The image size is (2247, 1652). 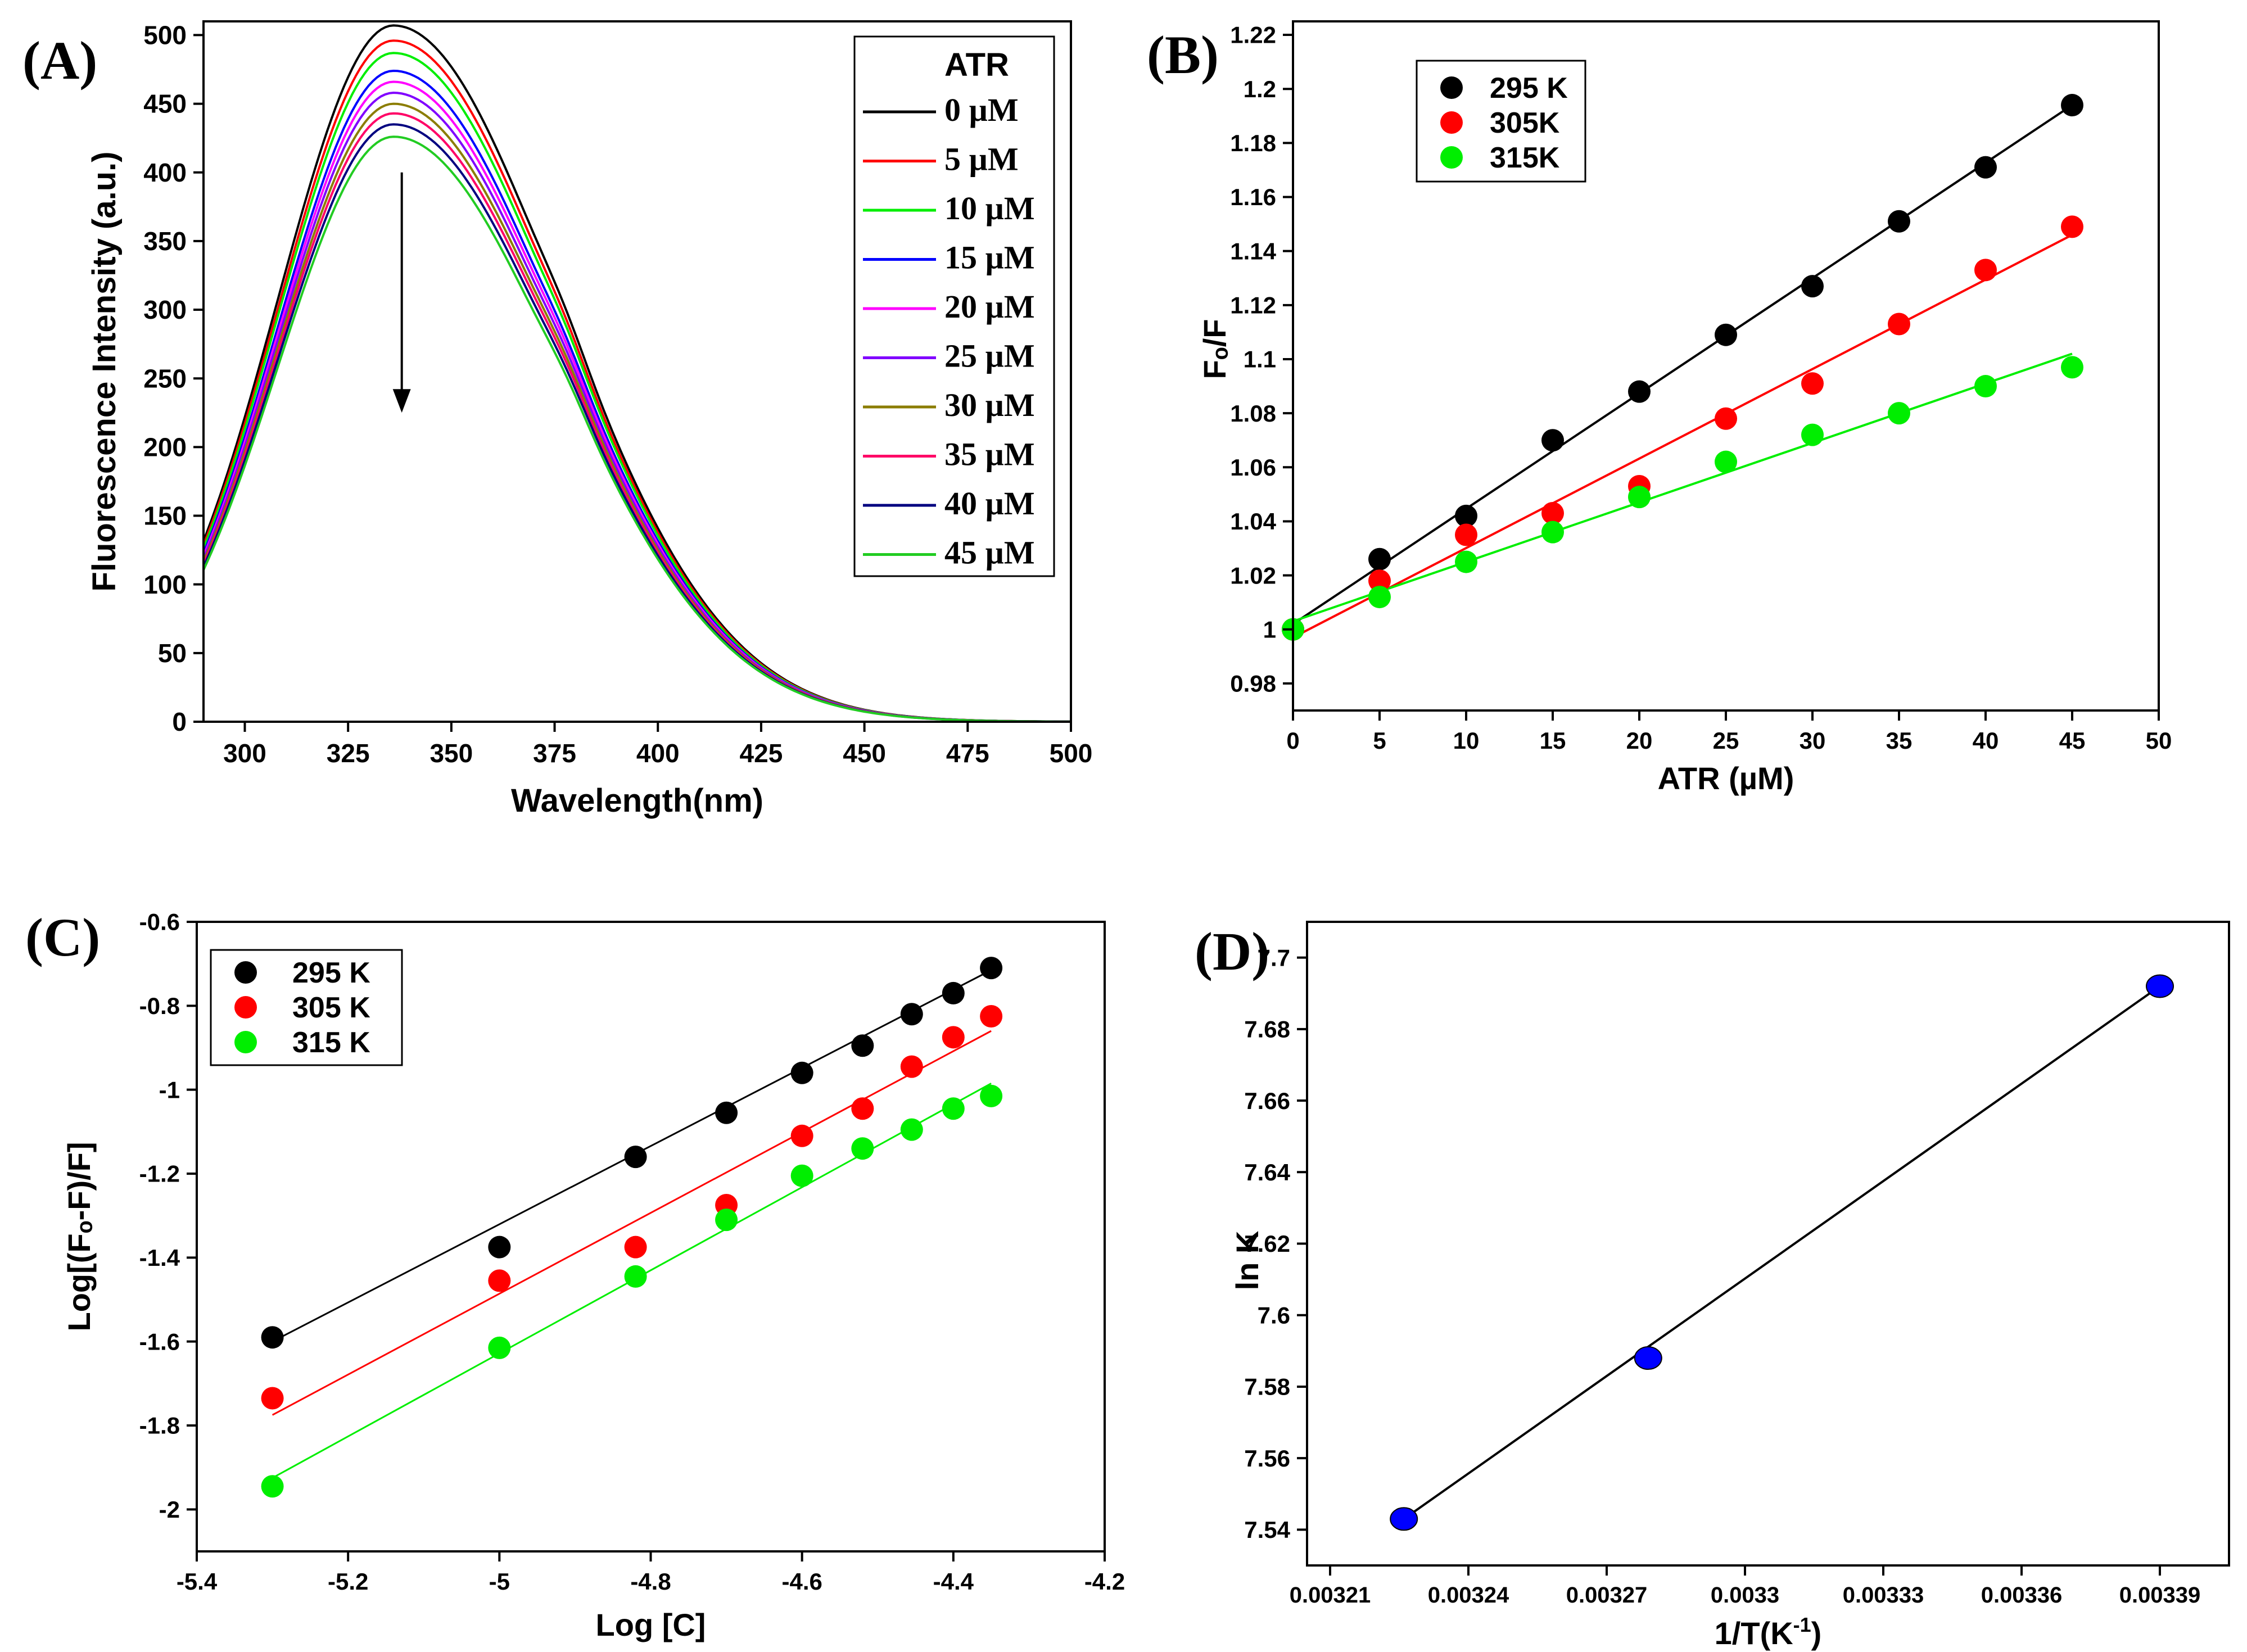 What do you see at coordinates (658, 754) in the screenshot?
I see `panel-a-xtick-label: 400` at bounding box center [658, 754].